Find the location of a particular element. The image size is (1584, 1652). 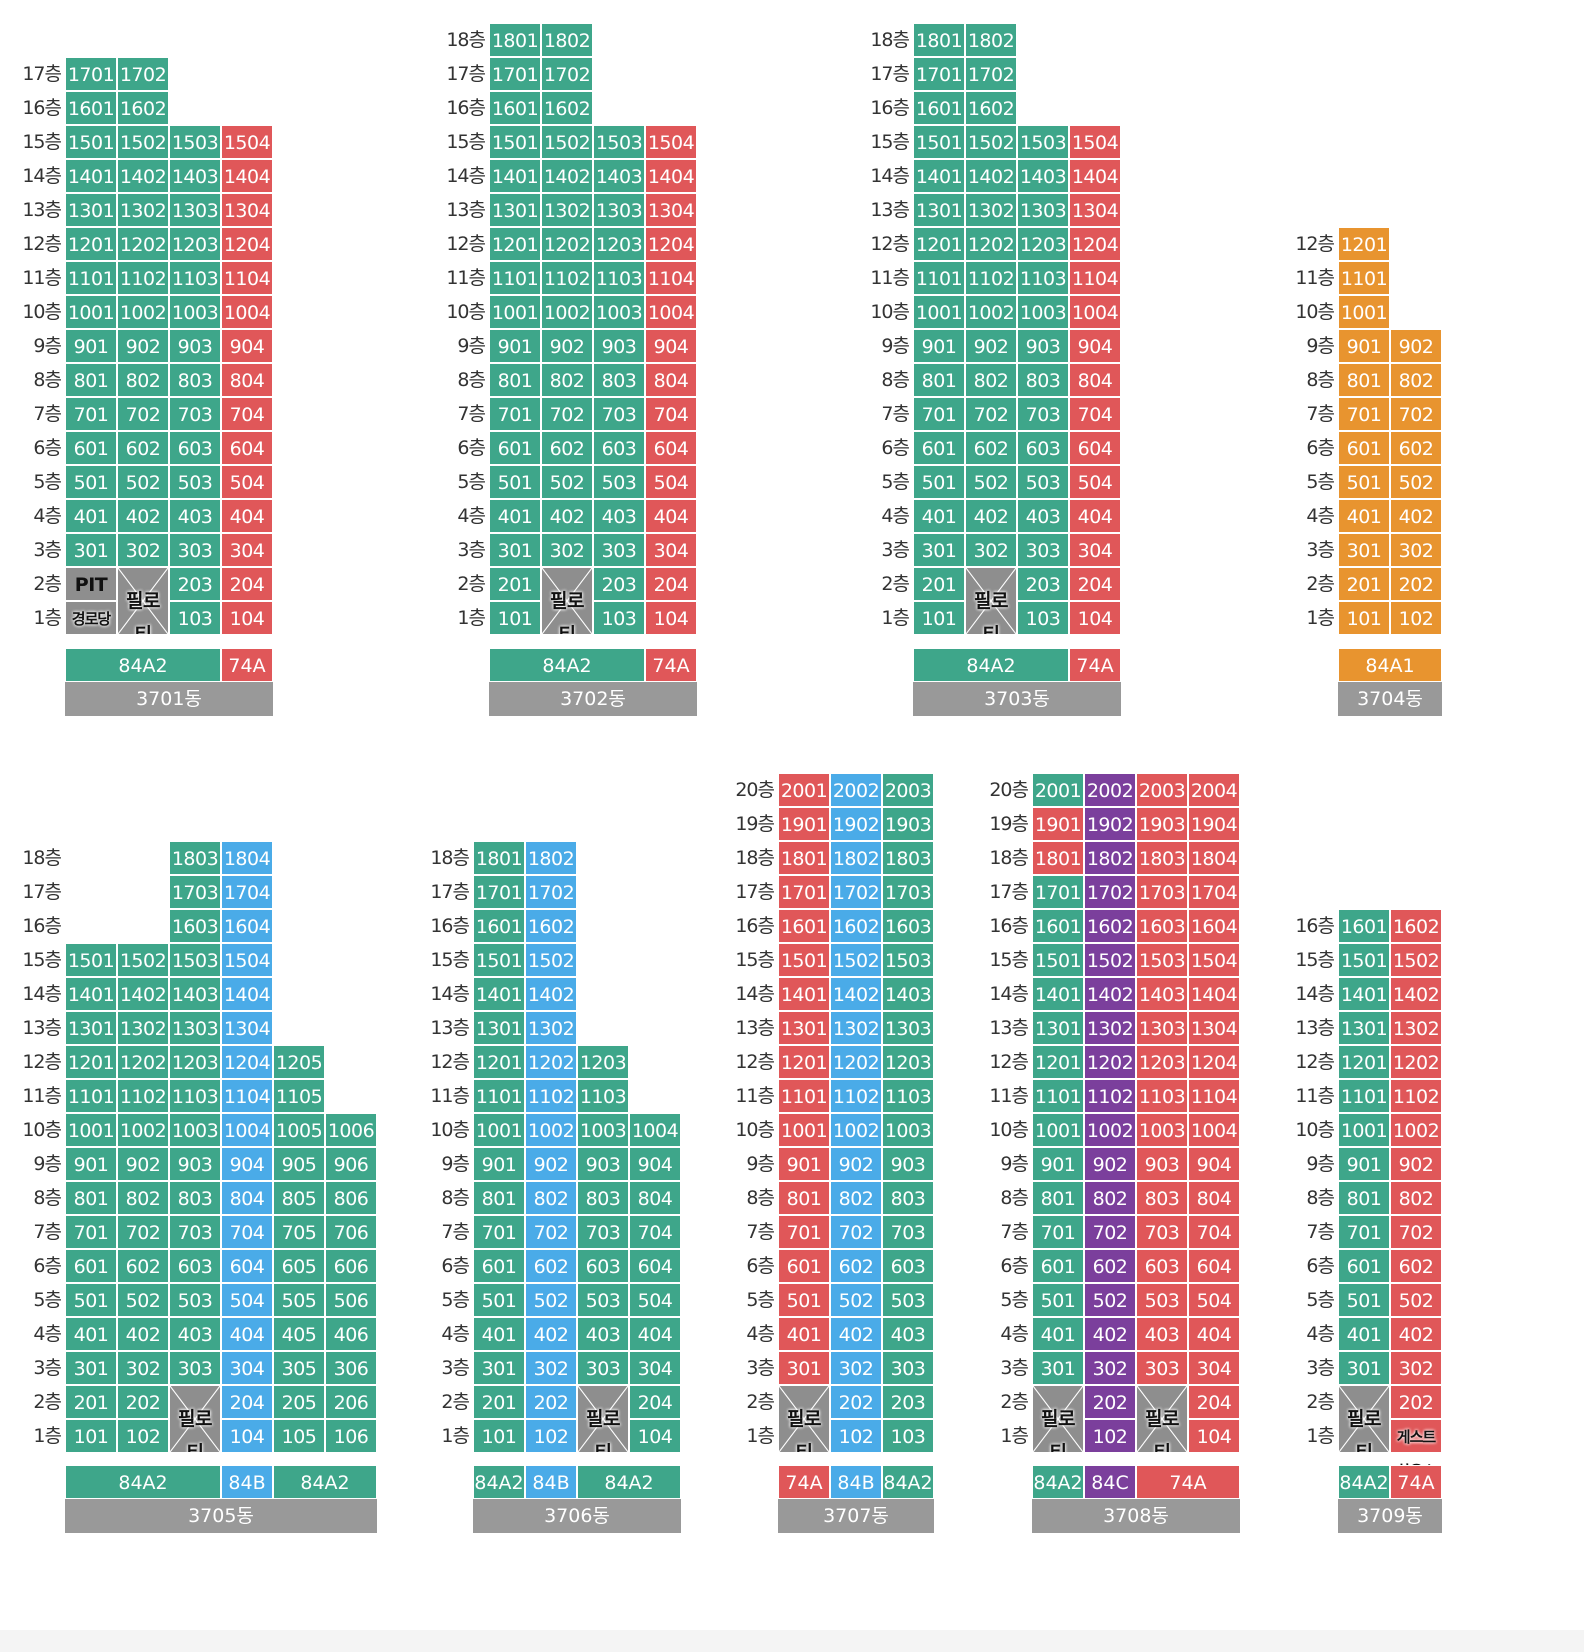

unit-cell: 1802 is located at coordinates (551, 858).